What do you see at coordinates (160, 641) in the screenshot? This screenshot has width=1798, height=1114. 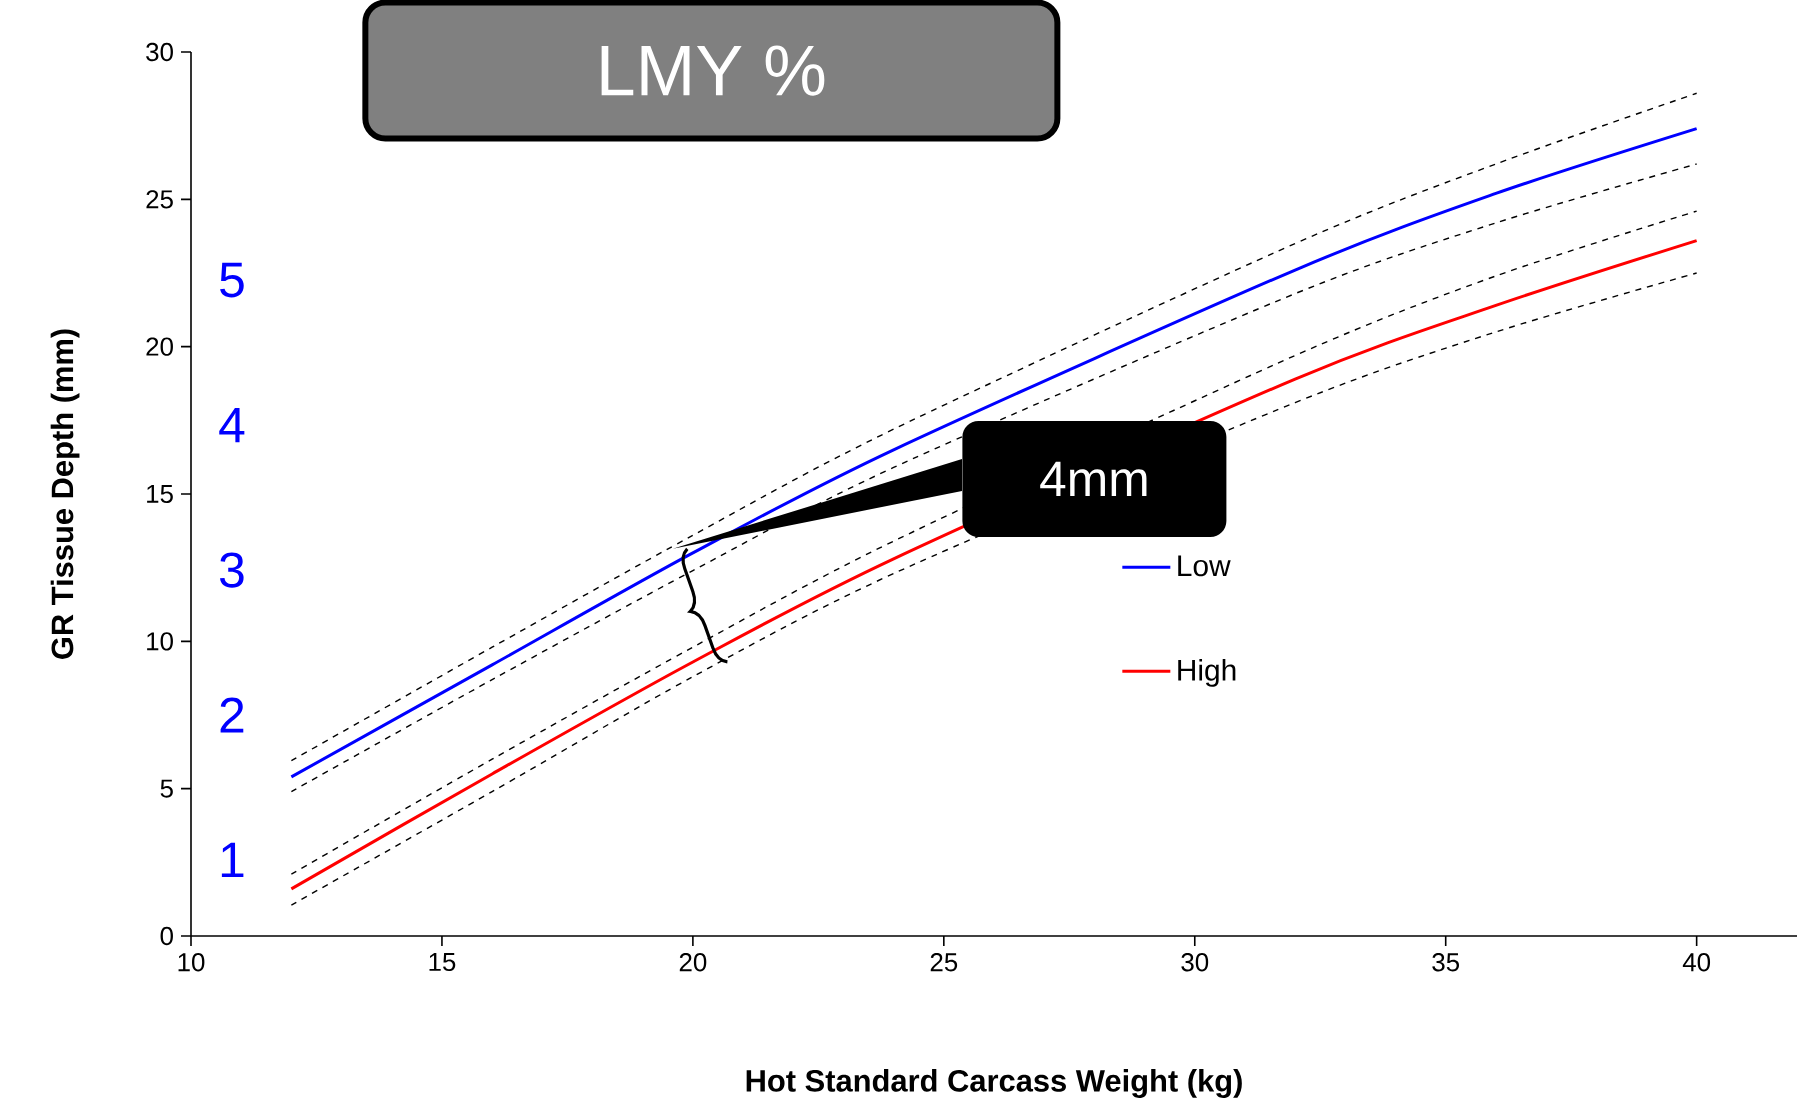 I see `y-tick-label: 10` at bounding box center [160, 641].